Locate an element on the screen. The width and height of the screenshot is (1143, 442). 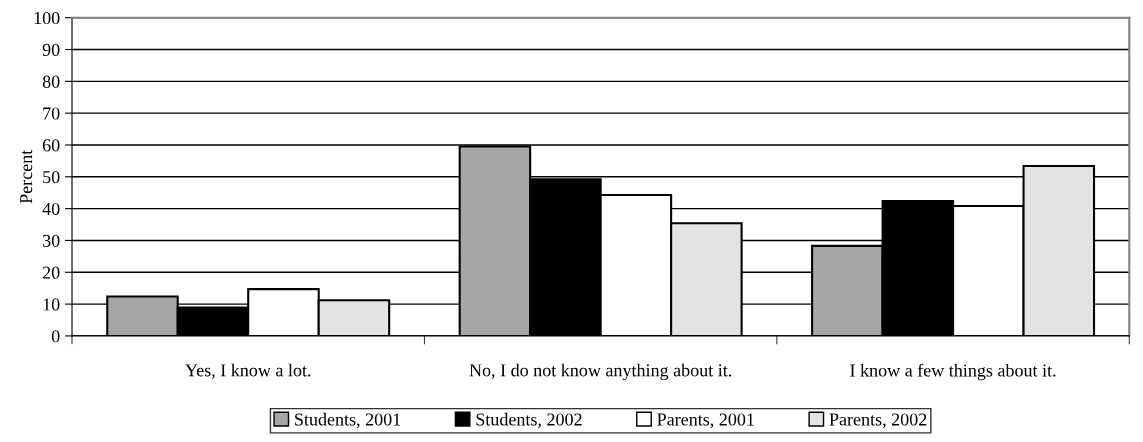
legend-label: Students, 2001 is located at coordinates (348, 420).